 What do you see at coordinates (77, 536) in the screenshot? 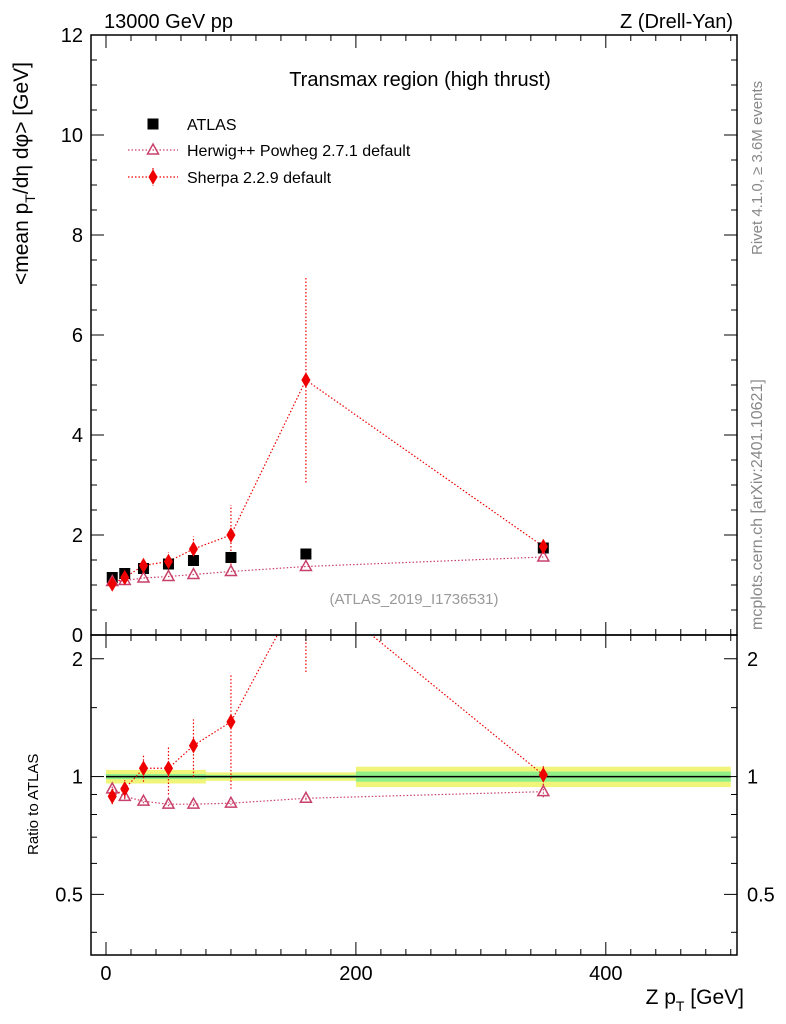
I see `y-tick-label: 2` at bounding box center [77, 536].